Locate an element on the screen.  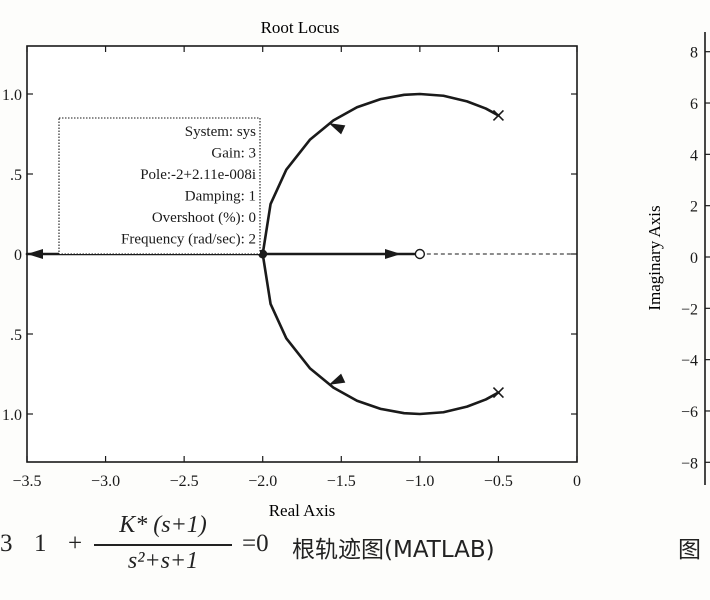
y-tick-label: 0 is located at coordinates (18, 255).